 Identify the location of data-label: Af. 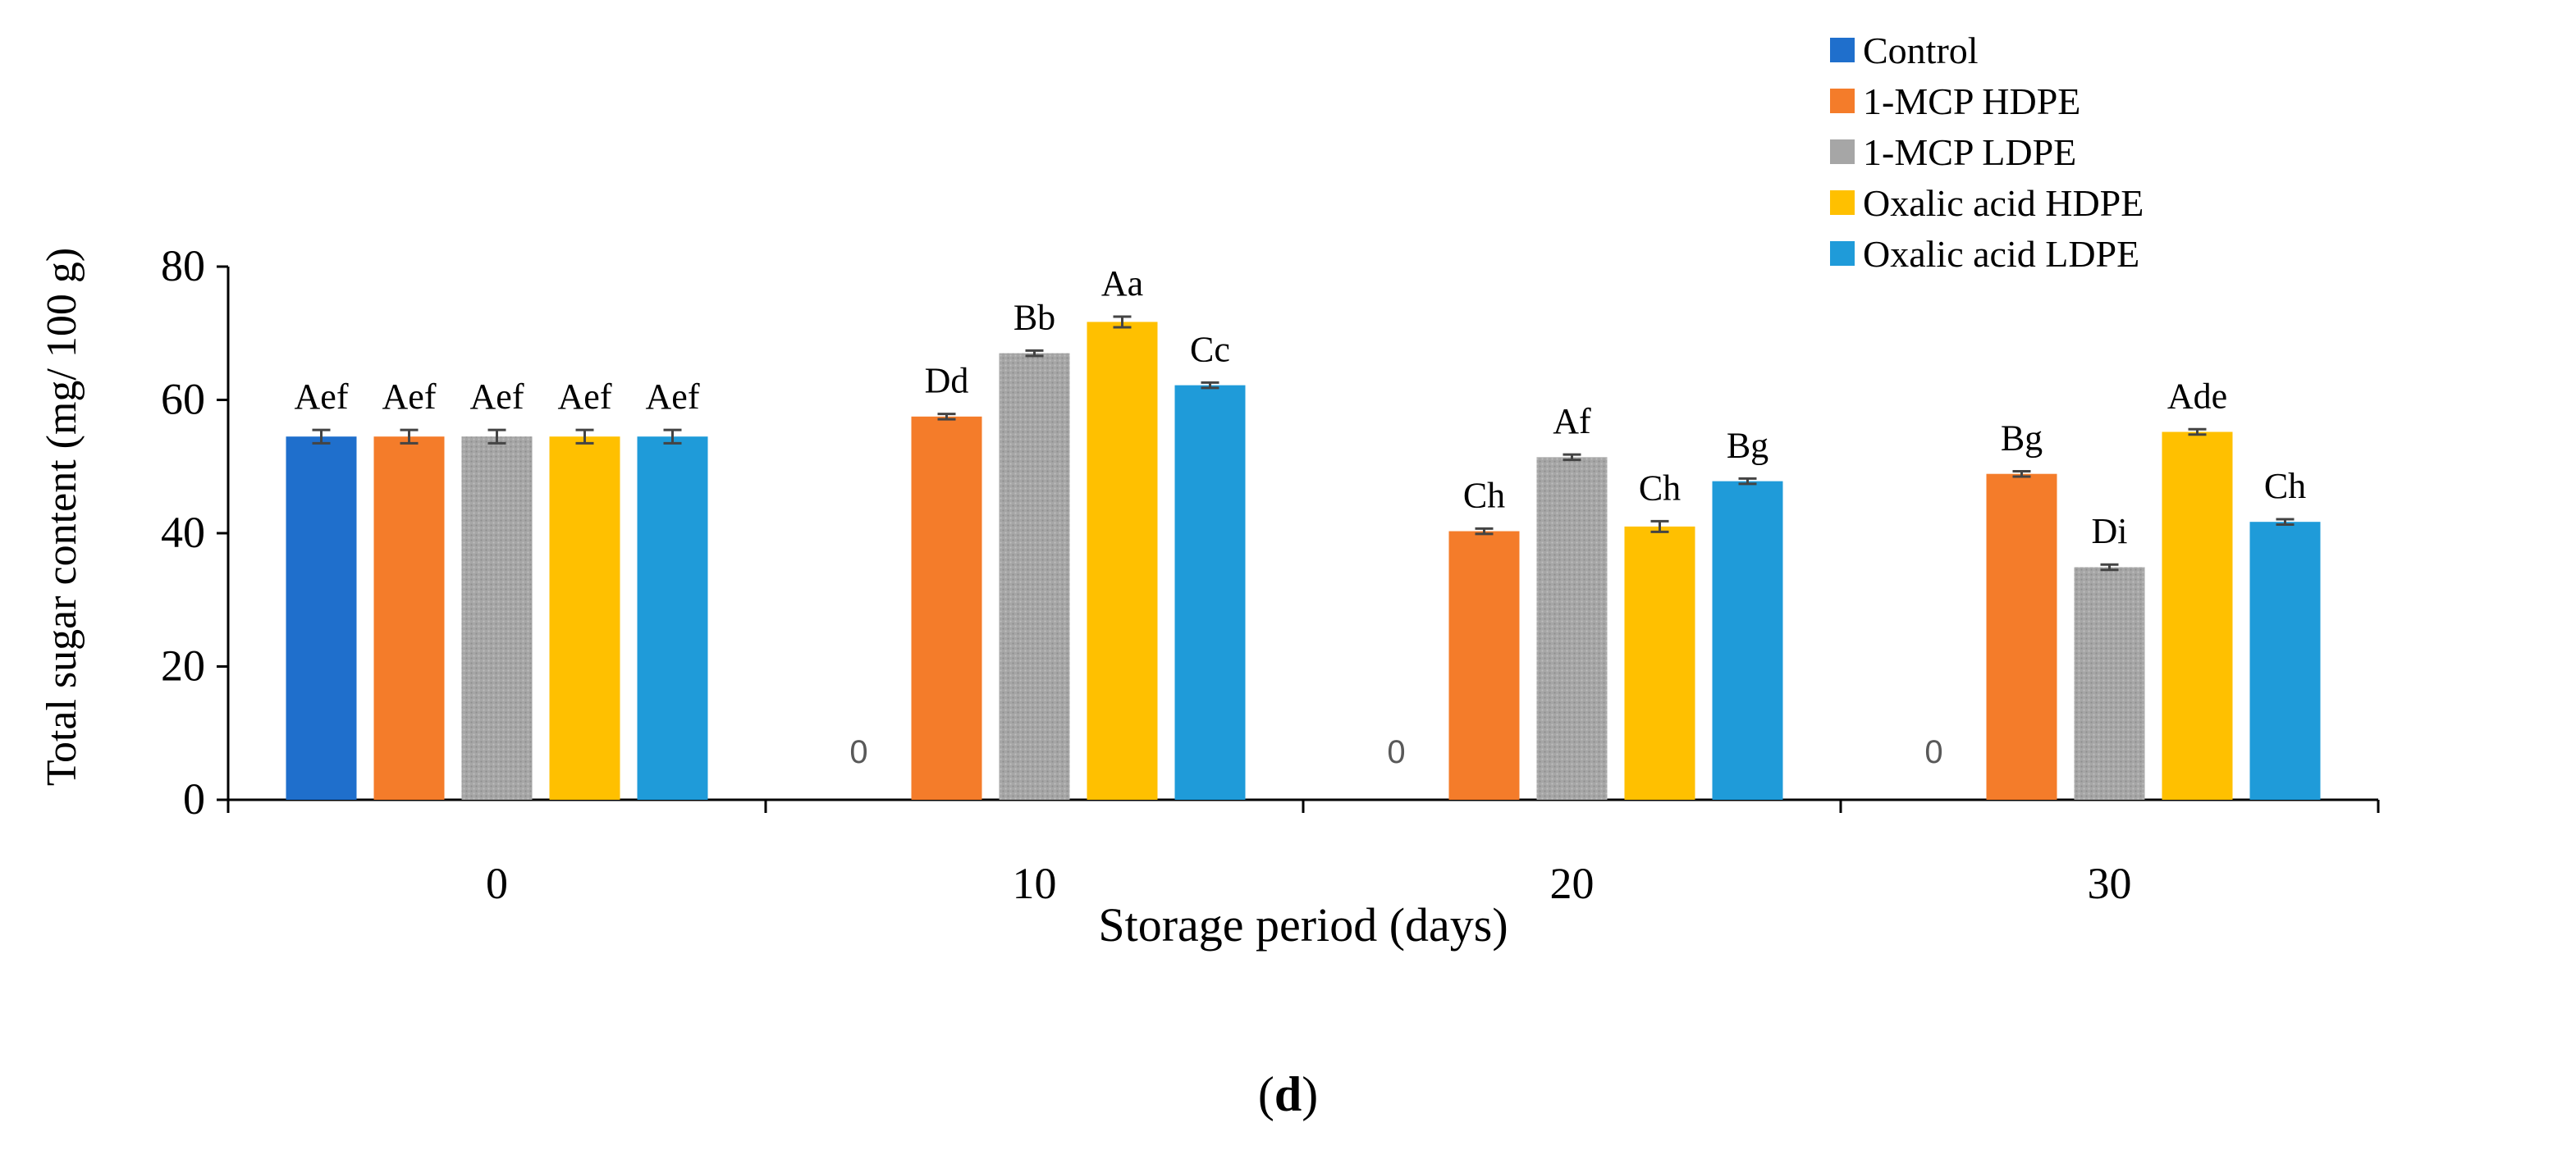
(1572, 421).